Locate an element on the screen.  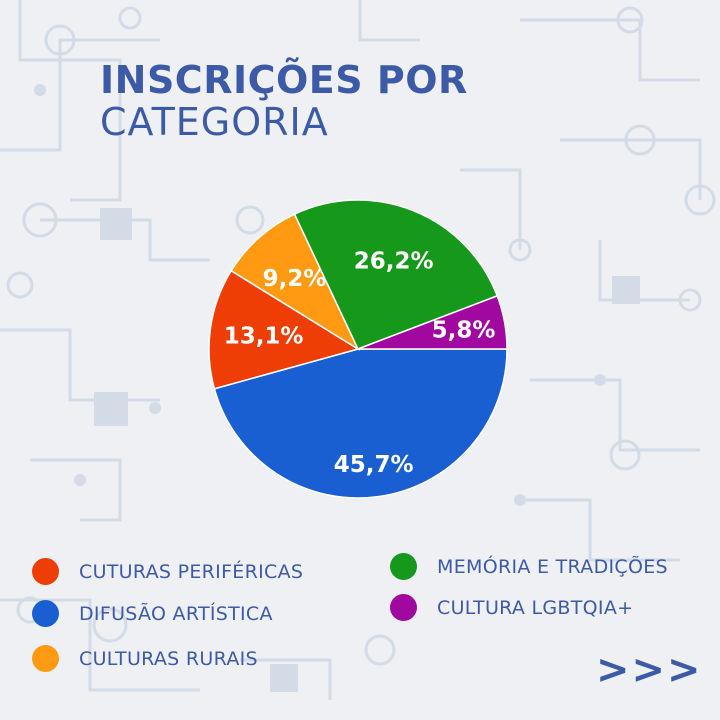
legend-label: CULTURAS RURAIS is located at coordinates (168, 658).